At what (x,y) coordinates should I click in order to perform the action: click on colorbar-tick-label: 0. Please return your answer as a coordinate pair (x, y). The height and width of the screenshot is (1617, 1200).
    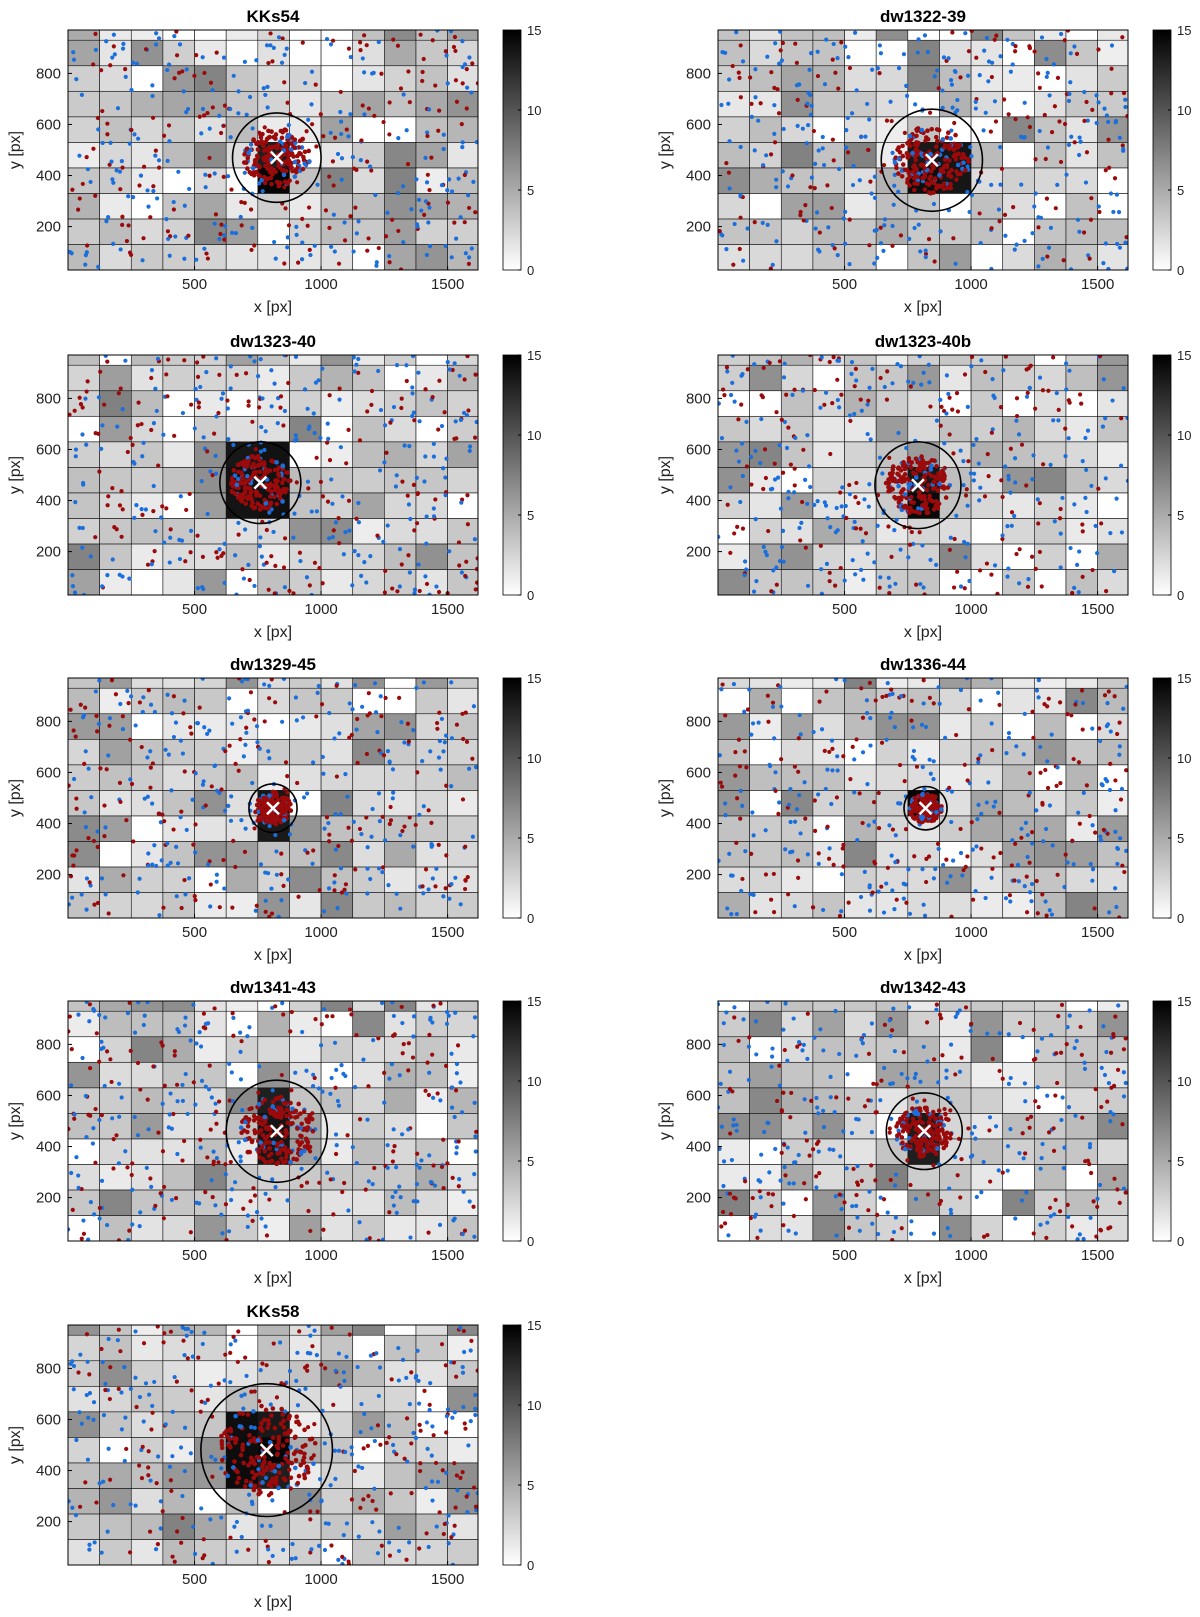
    Looking at the image, I should click on (1180, 595).